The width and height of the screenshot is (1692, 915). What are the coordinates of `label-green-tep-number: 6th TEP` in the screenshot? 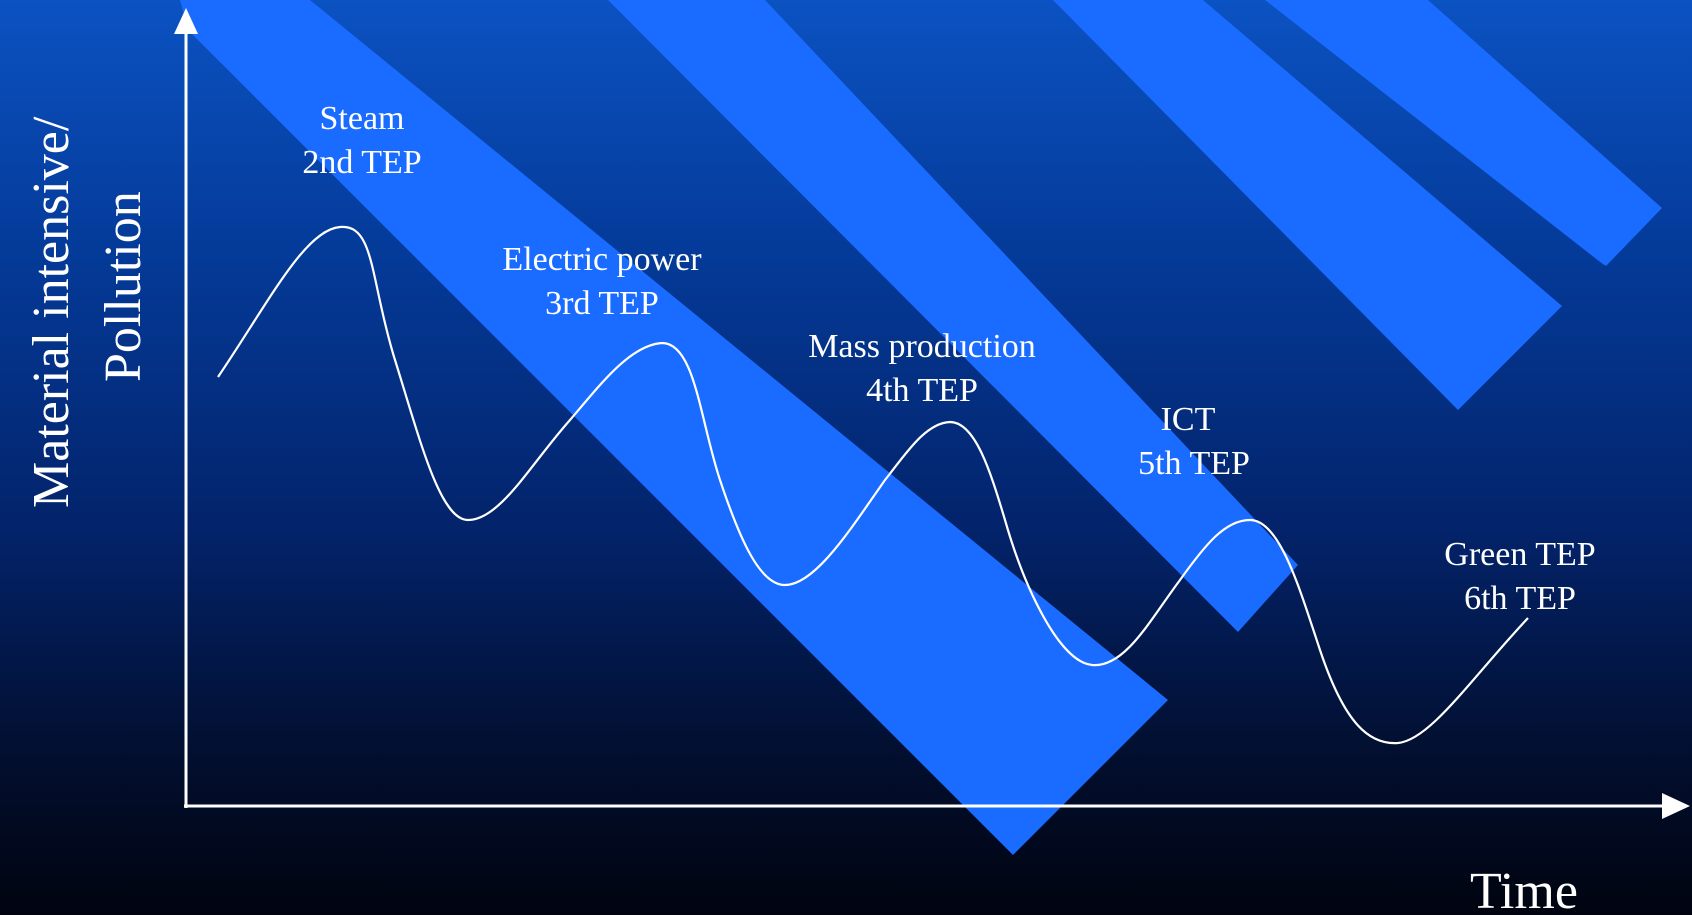 It's located at (1520, 598).